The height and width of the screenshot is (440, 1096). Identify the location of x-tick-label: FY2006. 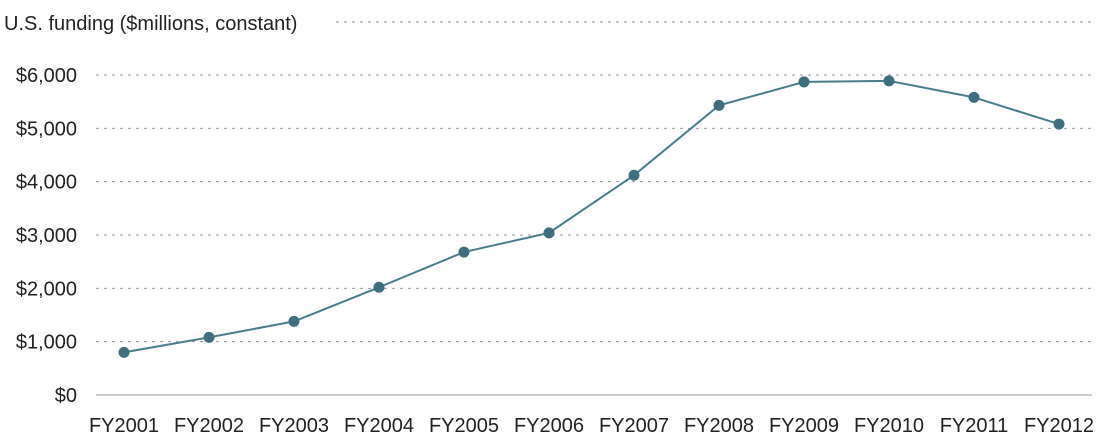
(549, 426).